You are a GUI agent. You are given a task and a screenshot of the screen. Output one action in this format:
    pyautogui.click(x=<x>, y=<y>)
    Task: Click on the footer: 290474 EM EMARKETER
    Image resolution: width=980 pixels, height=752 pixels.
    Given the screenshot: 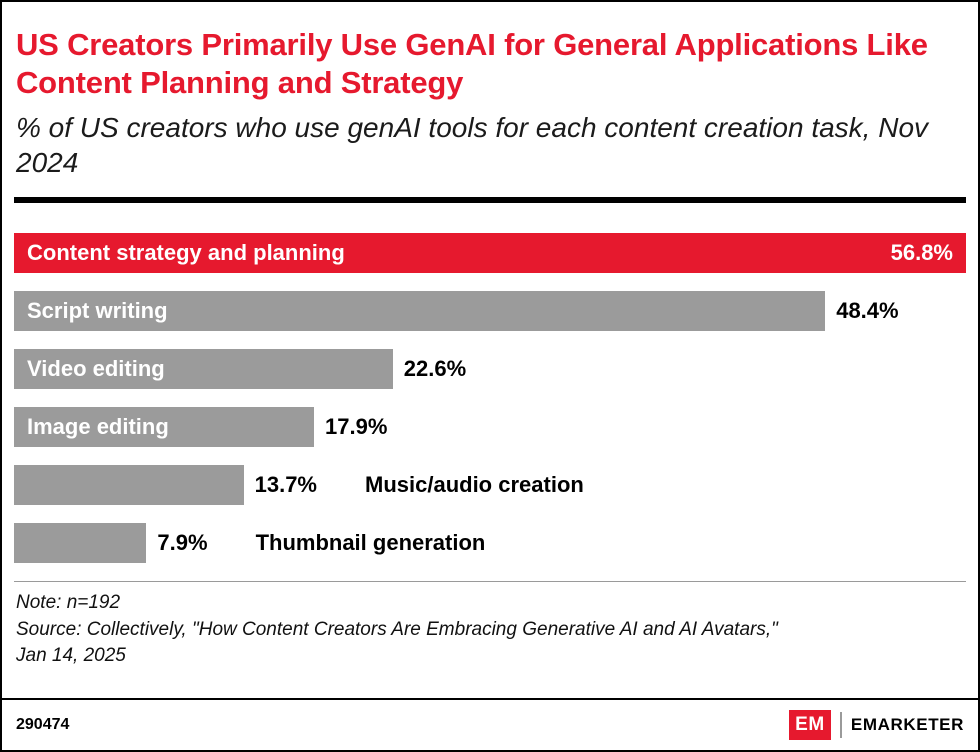 What is the action you would take?
    pyautogui.click(x=490, y=724)
    